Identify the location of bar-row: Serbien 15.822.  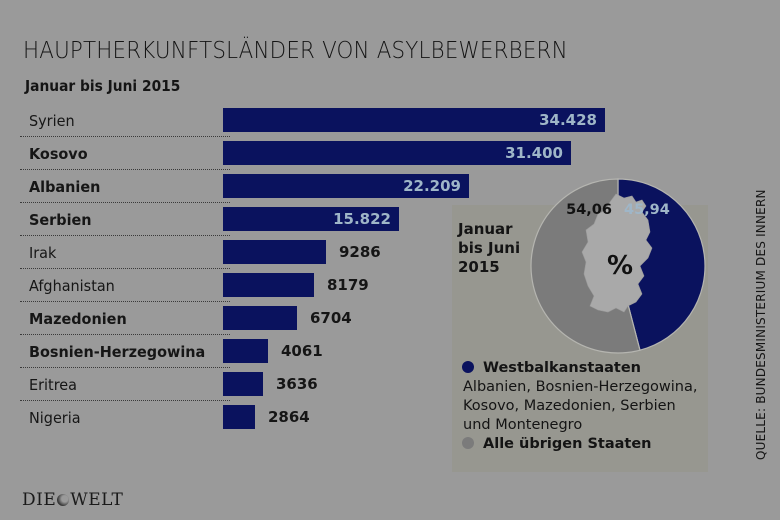
(390, 219).